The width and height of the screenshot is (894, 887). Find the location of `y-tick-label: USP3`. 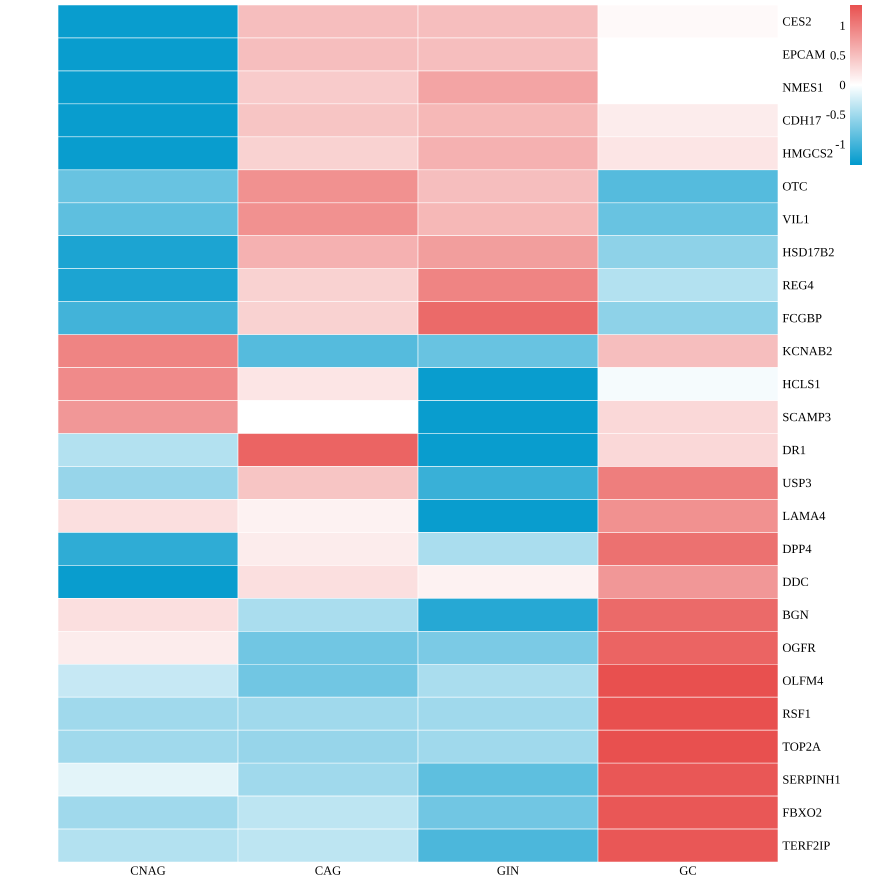

y-tick-label: USP3 is located at coordinates (797, 483).